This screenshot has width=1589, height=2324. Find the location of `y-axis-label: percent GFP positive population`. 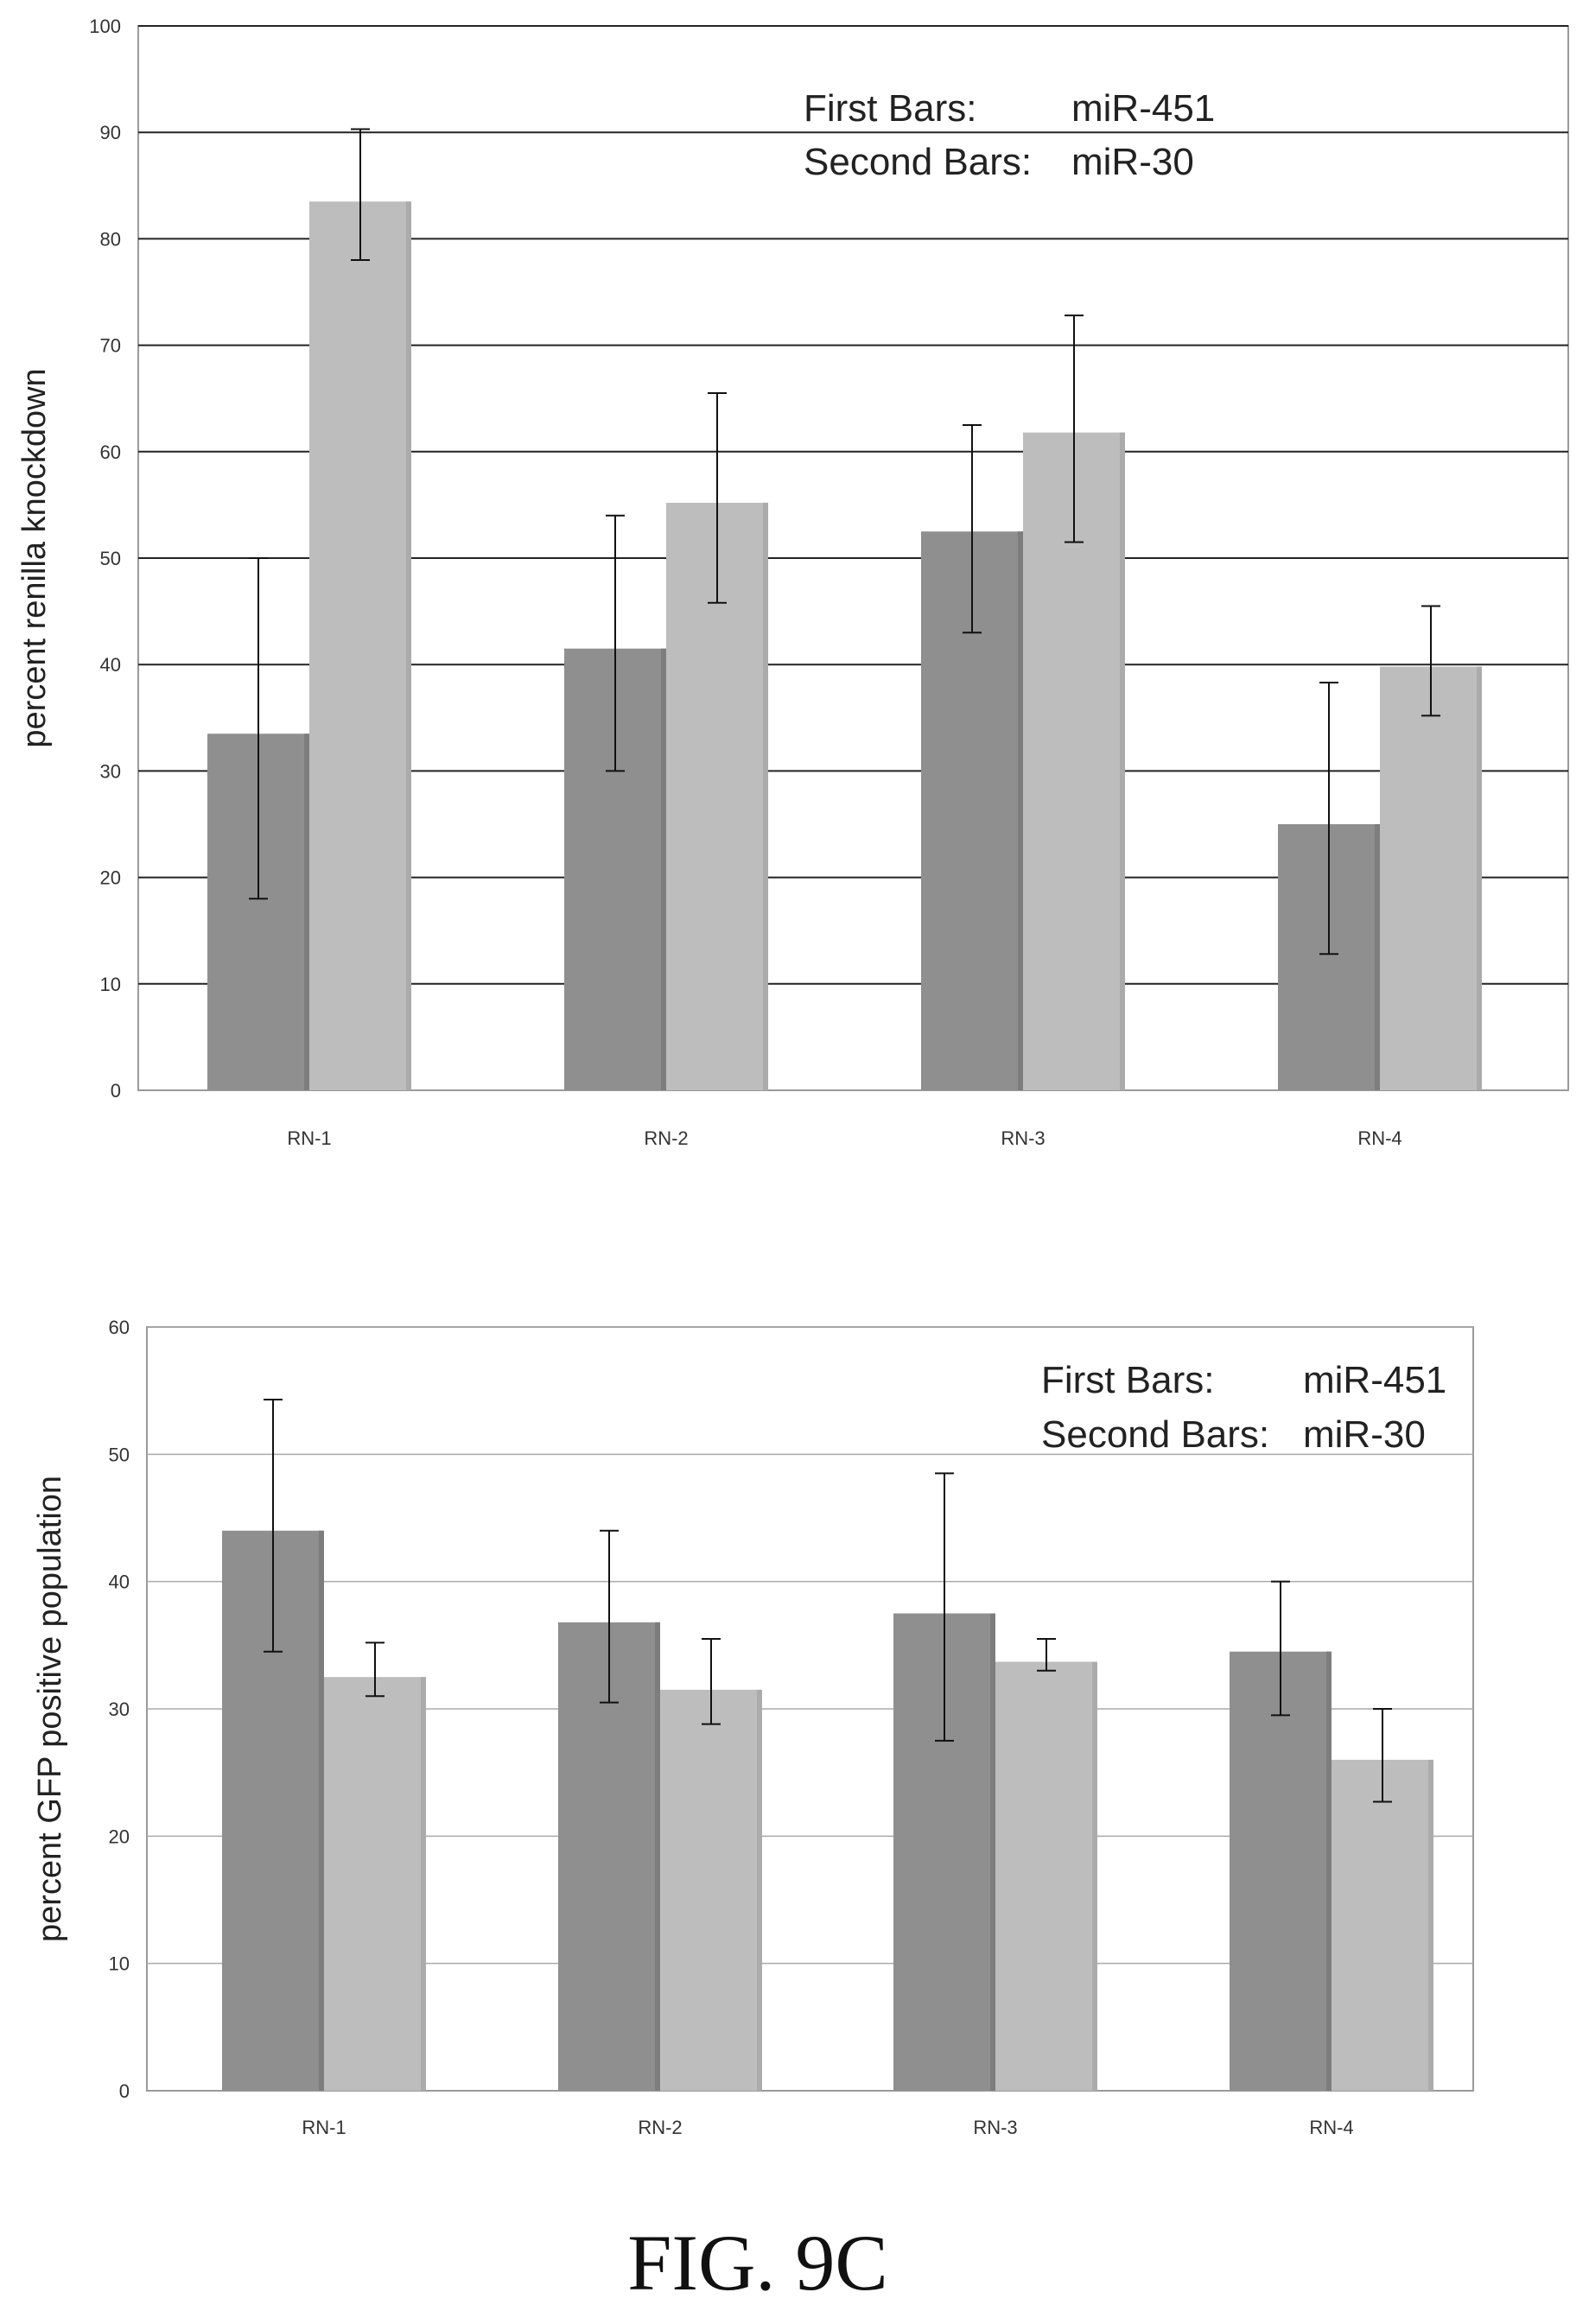

y-axis-label: percent GFP positive population is located at coordinates (50, 1709).